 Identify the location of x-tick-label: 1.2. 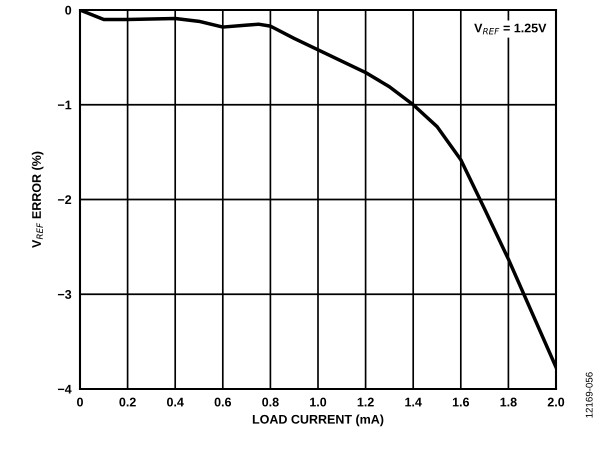
(366, 402).